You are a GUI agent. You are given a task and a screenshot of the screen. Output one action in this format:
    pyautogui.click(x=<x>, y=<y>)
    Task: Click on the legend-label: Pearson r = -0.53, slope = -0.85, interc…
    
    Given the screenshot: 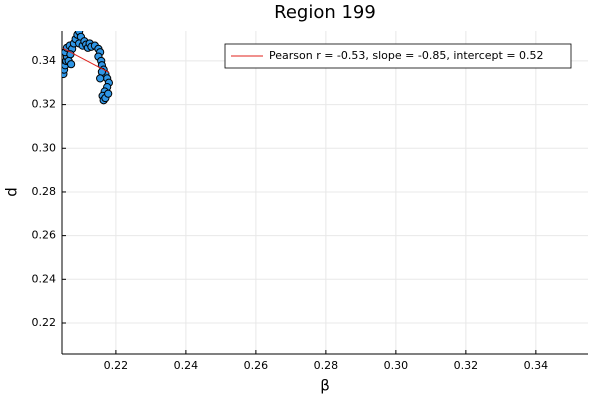 What is the action you would take?
    pyautogui.click(x=406, y=55)
    